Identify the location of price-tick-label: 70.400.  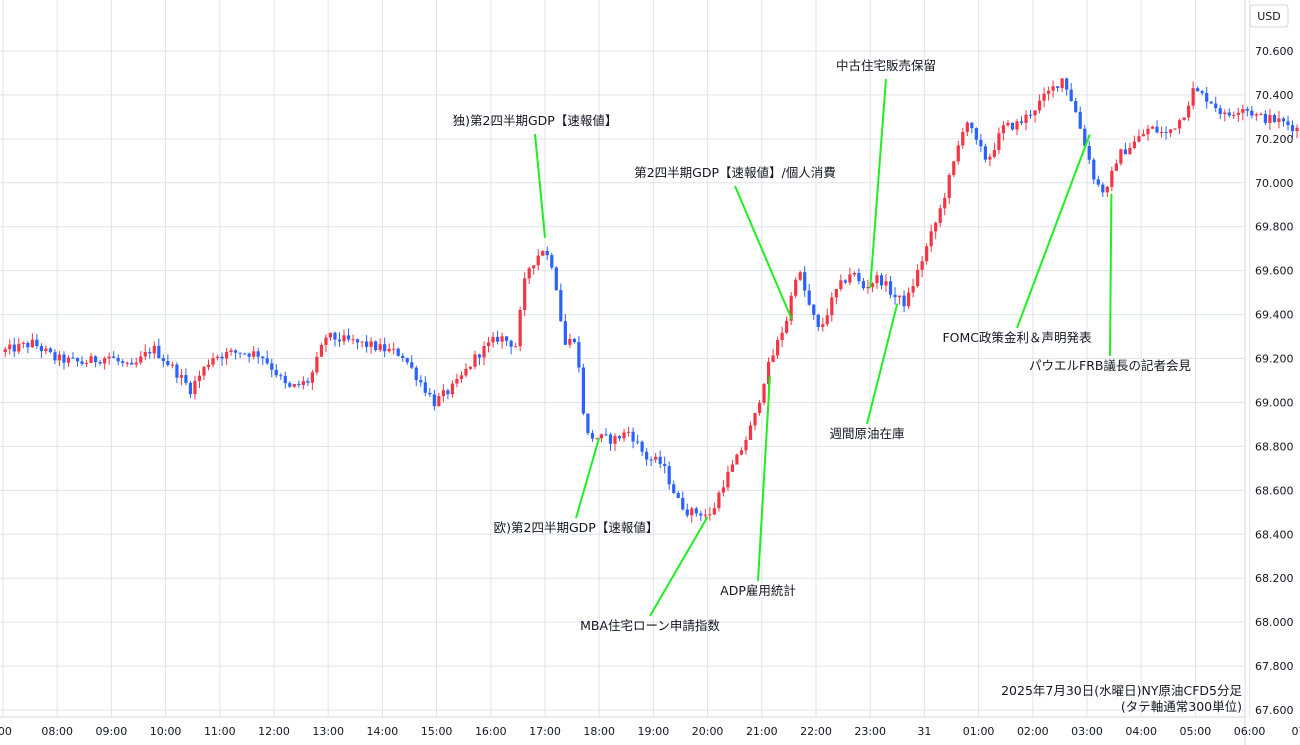
(1274, 95).